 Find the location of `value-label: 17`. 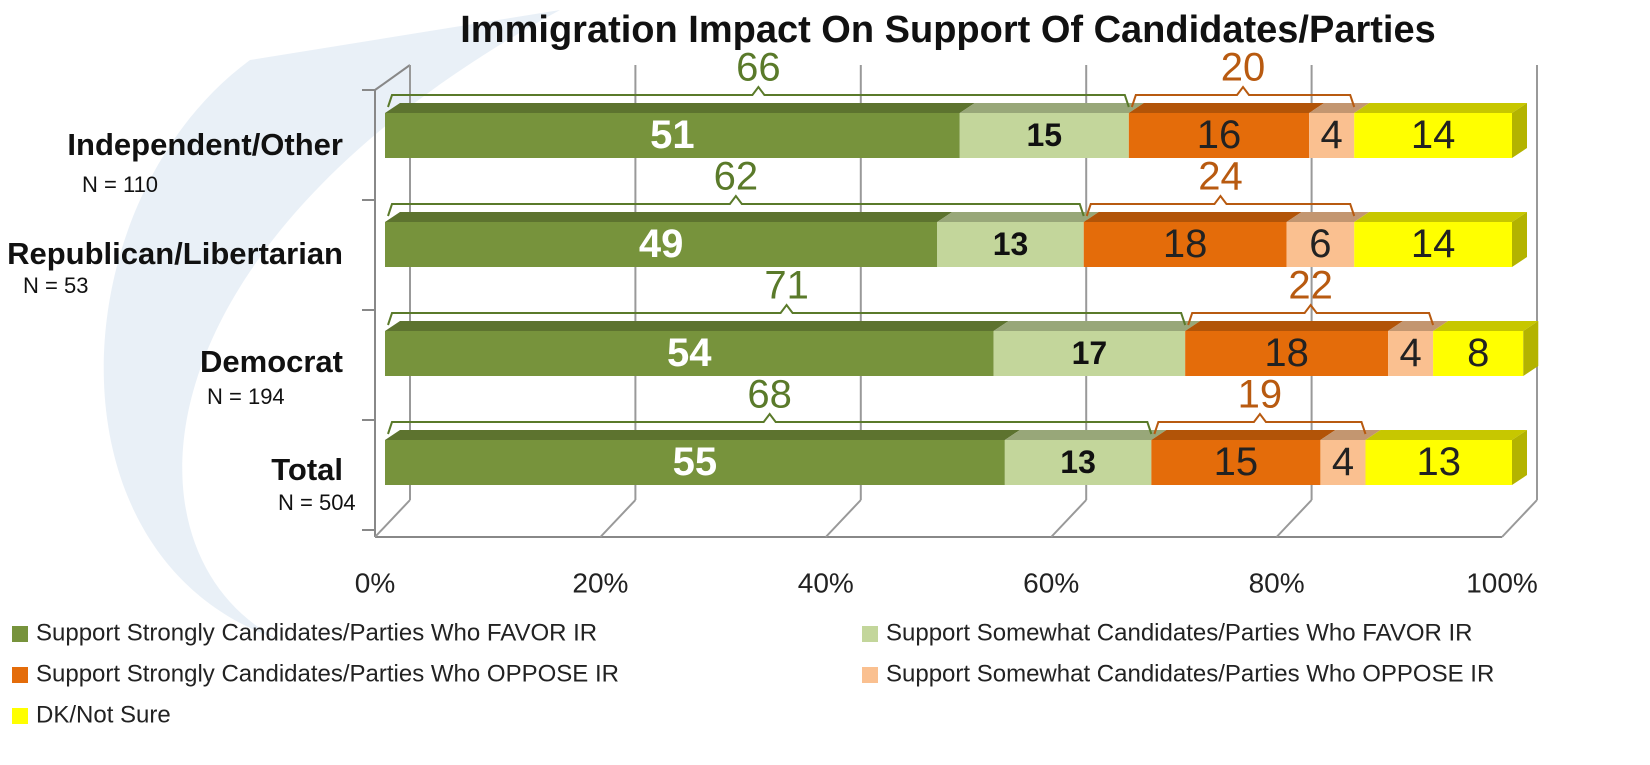

value-label: 17 is located at coordinates (1090, 353).